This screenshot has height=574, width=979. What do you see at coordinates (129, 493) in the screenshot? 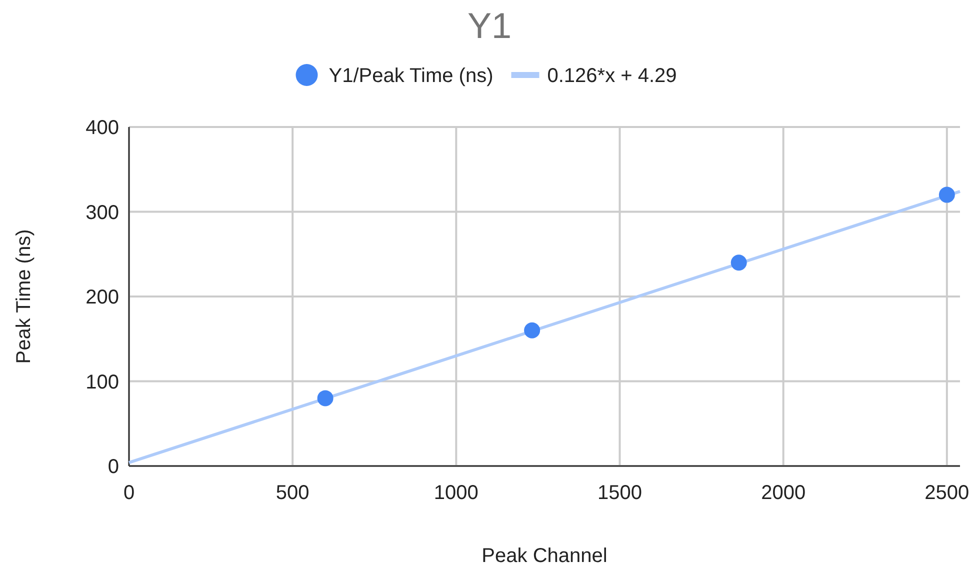
I see `x-tick-label: 0` at bounding box center [129, 493].